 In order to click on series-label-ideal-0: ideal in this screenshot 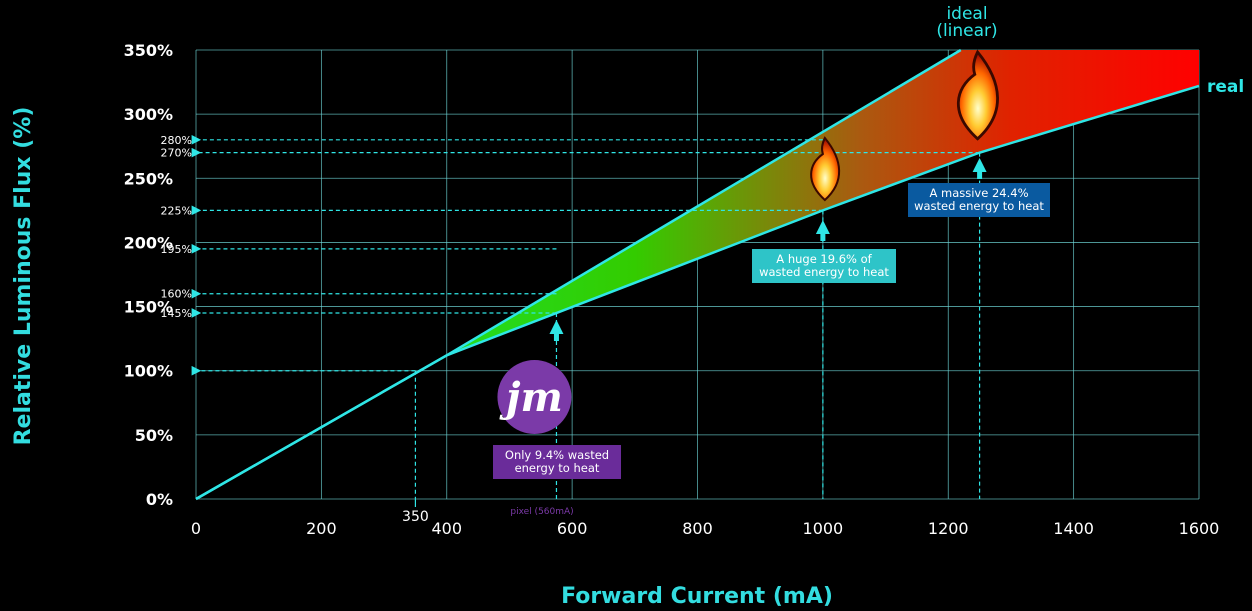, I will do `click(966, 14)`.